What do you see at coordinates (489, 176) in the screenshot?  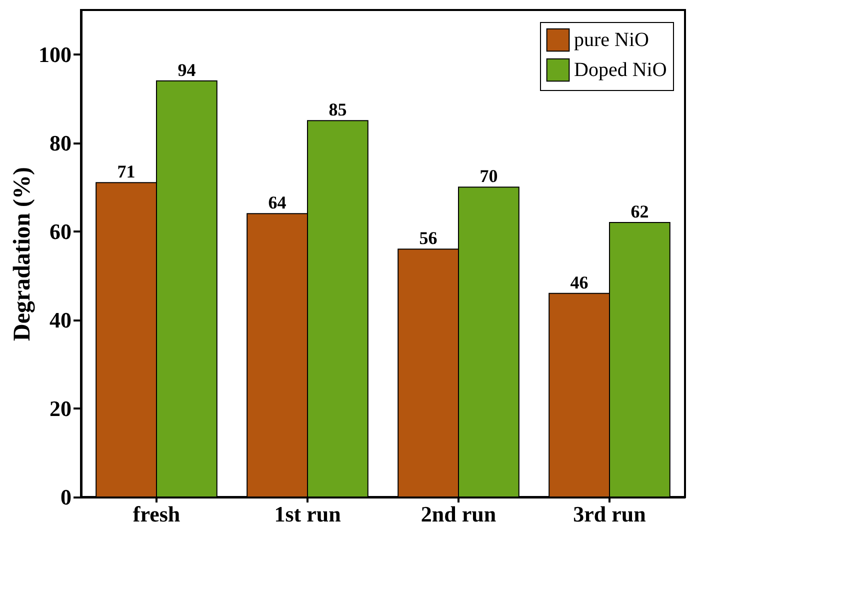 I see `data-label: 70` at bounding box center [489, 176].